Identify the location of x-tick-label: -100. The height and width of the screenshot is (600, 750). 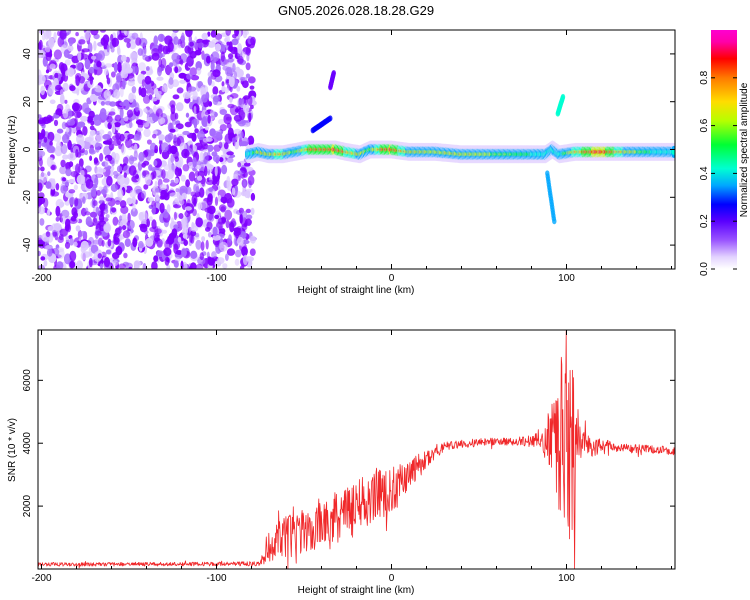
(216, 278).